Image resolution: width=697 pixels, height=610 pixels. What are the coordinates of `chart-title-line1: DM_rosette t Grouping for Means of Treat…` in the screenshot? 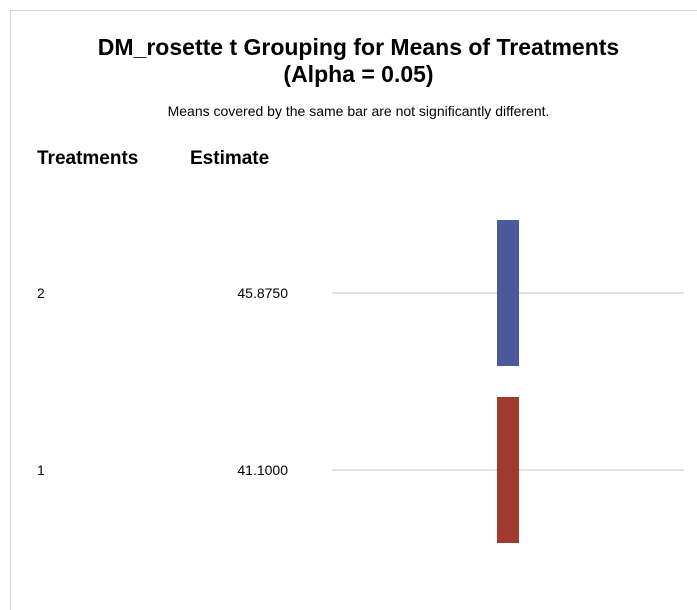 It's located at (358, 47).